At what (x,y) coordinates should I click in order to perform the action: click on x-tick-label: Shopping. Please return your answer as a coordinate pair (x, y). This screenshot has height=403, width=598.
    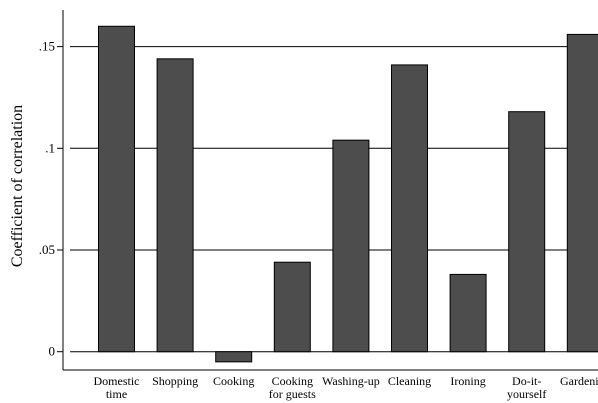
    Looking at the image, I should click on (175, 381).